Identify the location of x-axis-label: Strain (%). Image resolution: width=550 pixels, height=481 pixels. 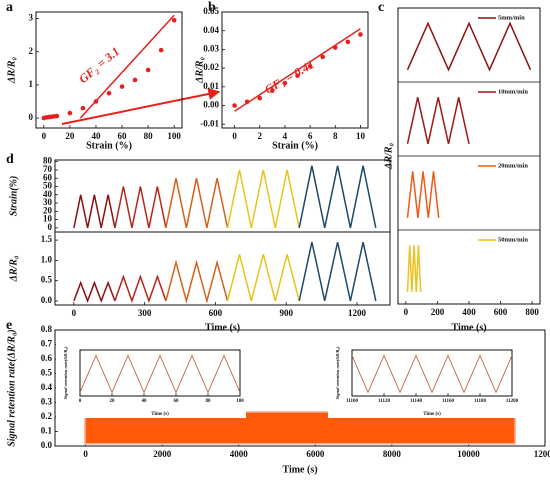
(109, 145).